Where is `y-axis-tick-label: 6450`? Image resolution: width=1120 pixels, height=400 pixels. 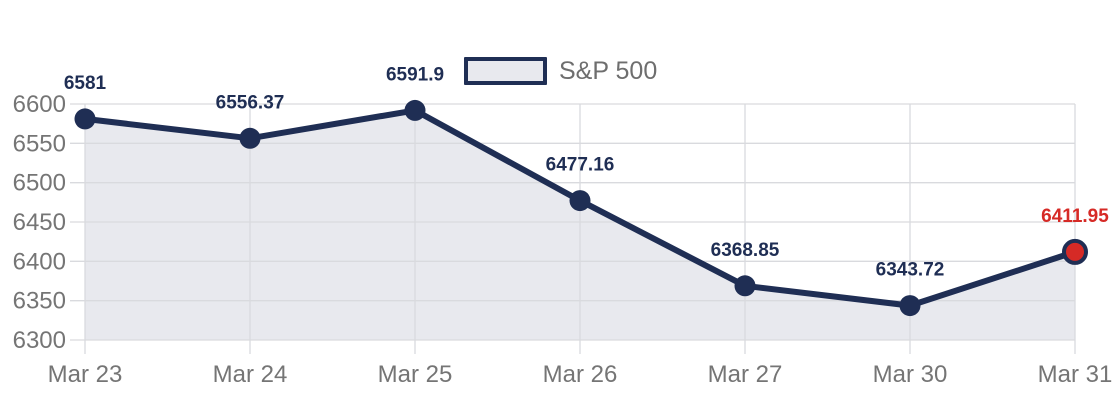 y-axis-tick-label: 6450 is located at coordinates (39, 222).